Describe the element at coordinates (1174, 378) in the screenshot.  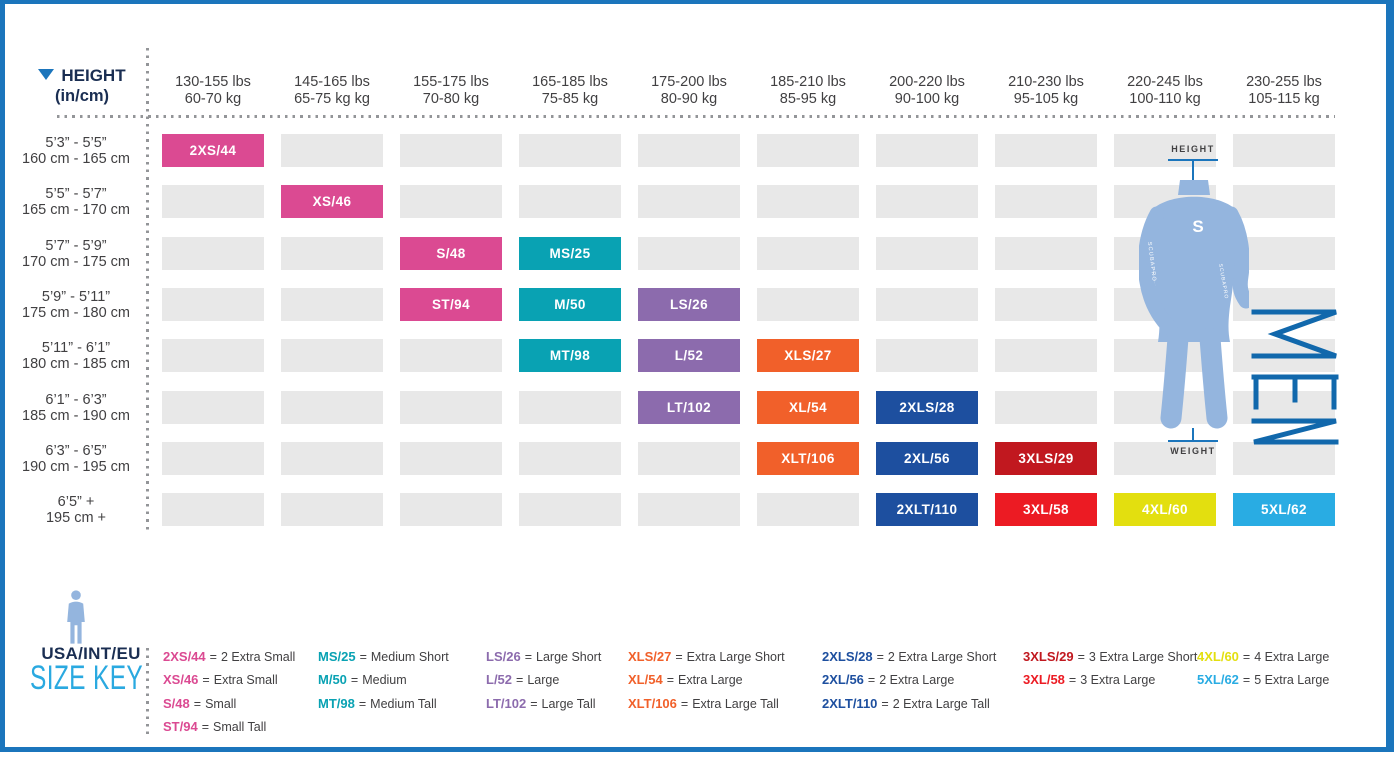
I see `wetsuit-left-leg` at that location.